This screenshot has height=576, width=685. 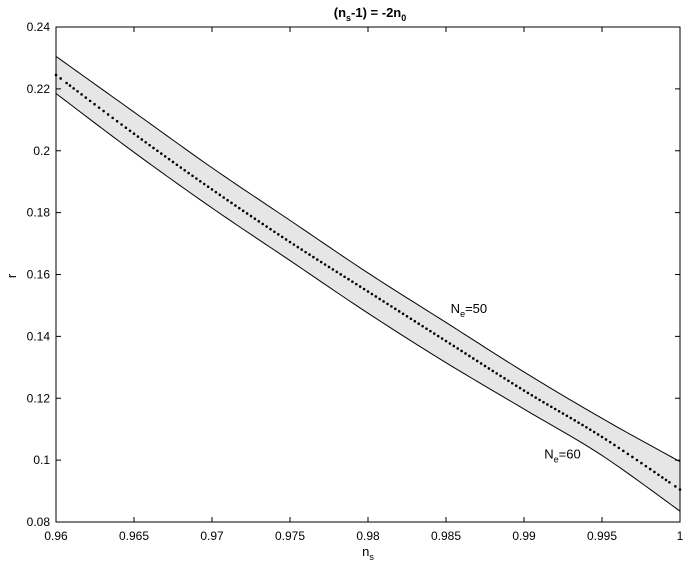 What do you see at coordinates (39, 89) in the screenshot?
I see `y-tick-label: 0.22` at bounding box center [39, 89].